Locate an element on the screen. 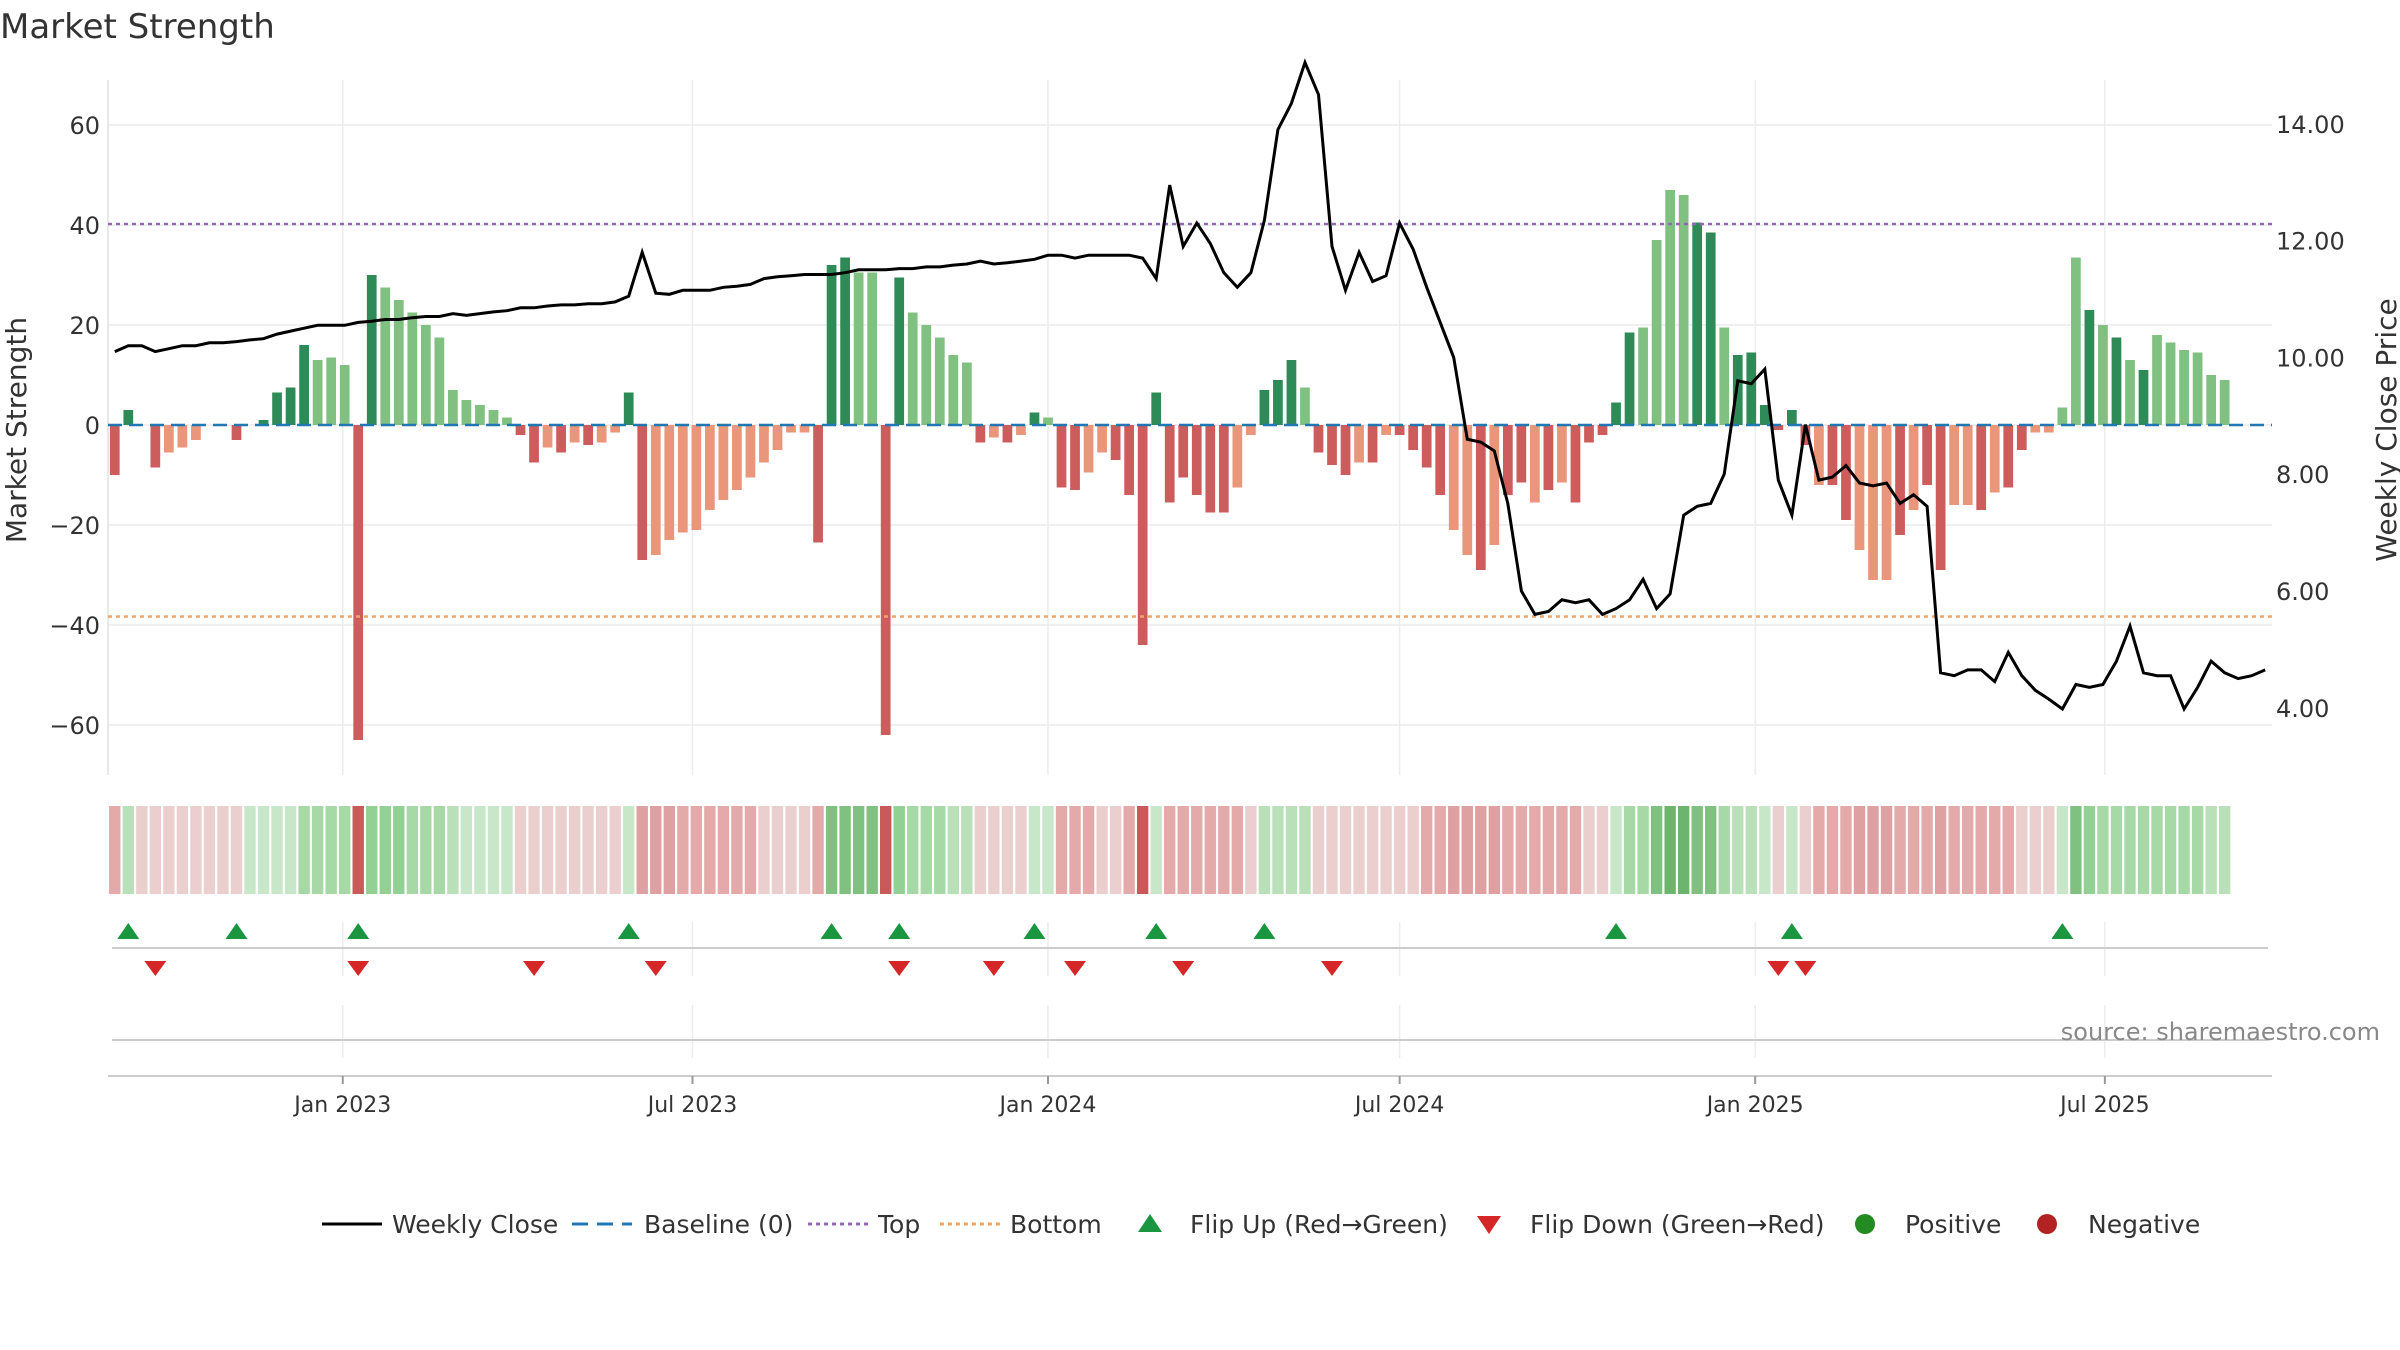 This screenshot has height=1350, width=2400. circle-icon is located at coordinates (1865, 1224).